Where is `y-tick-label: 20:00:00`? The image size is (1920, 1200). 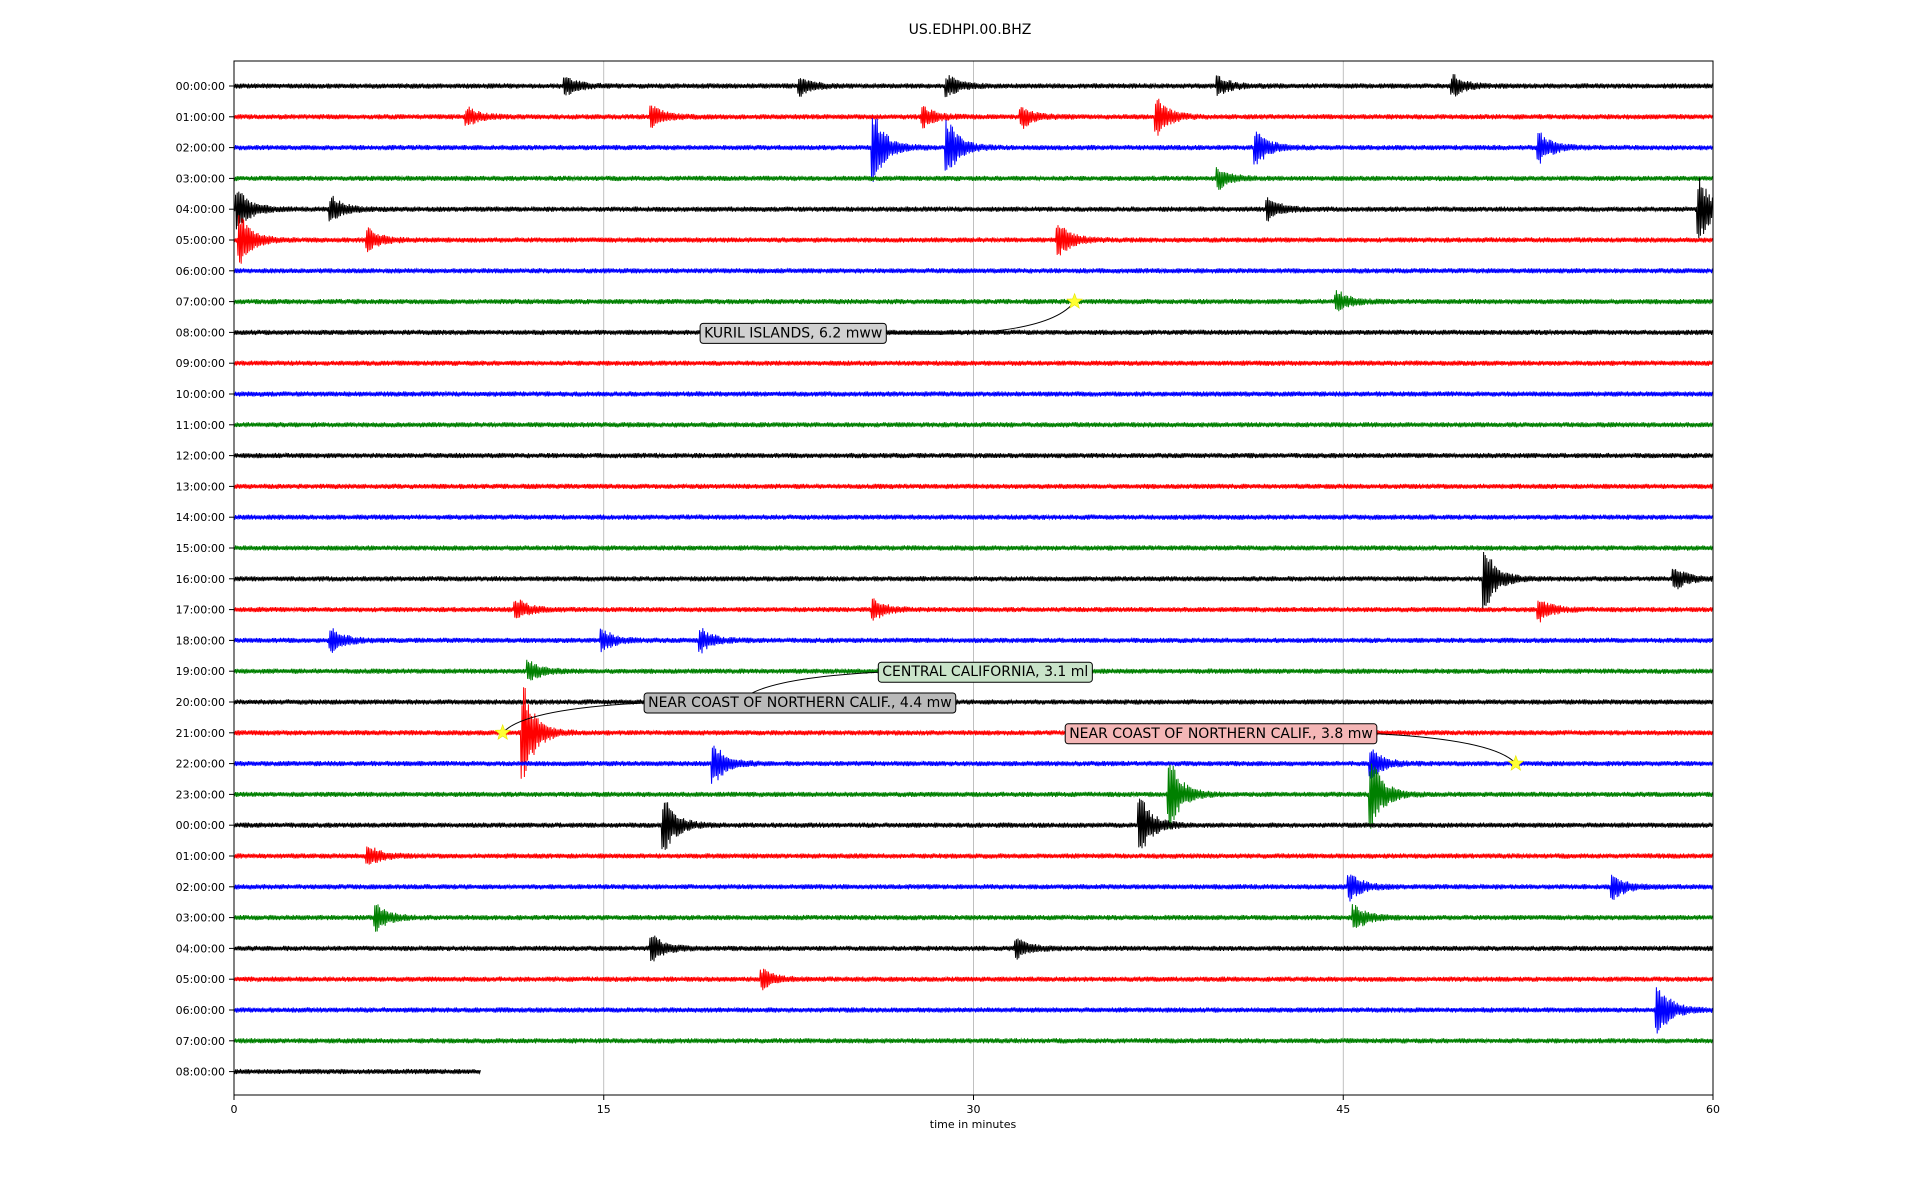 y-tick-label: 20:00:00 is located at coordinates (200, 702).